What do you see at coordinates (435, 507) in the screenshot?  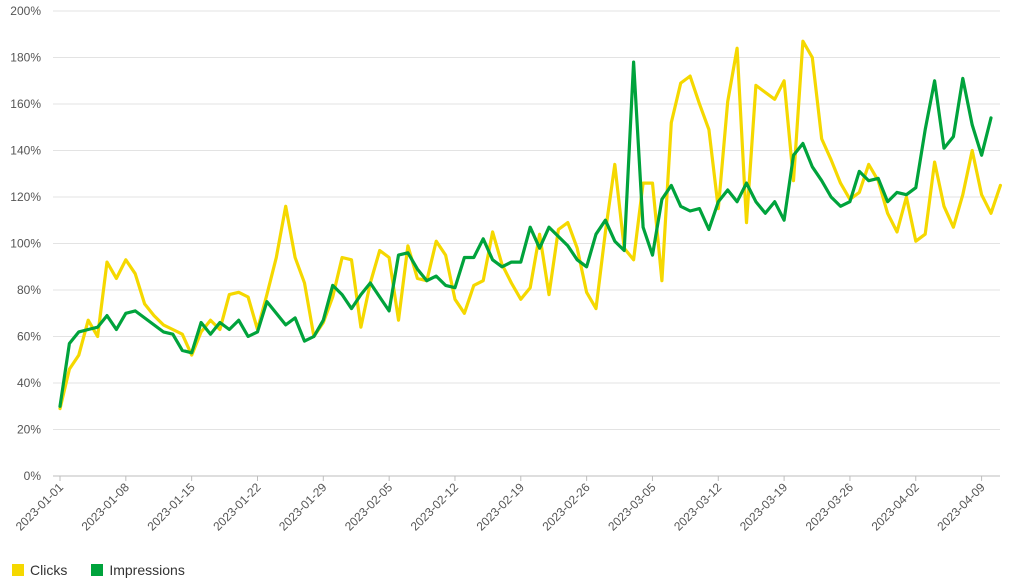 I see `x-tick-label: 2023-02-12` at bounding box center [435, 507].